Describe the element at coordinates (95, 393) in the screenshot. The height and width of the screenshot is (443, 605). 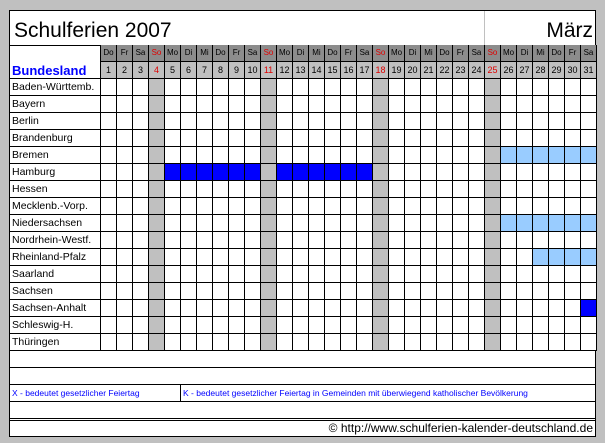
I see `legend-x: X - bedeutet gesetzlicher Feiertag` at that location.